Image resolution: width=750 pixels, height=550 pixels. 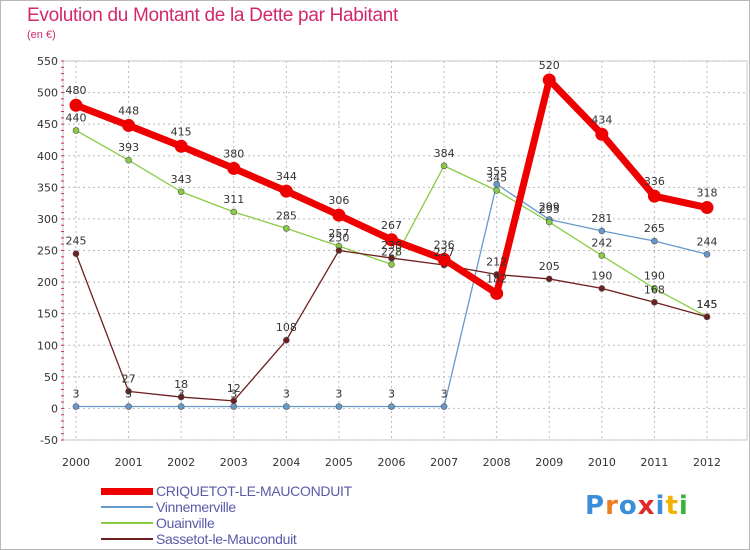 What do you see at coordinates (444, 244) in the screenshot?
I see `data-label: 236` at bounding box center [444, 244].